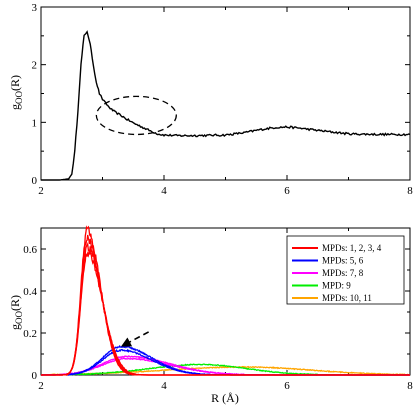 This screenshot has height=410, width=415. What do you see at coordinates (164, 191) in the screenshot?
I see `top-x-tick-label: 4` at bounding box center [164, 191].